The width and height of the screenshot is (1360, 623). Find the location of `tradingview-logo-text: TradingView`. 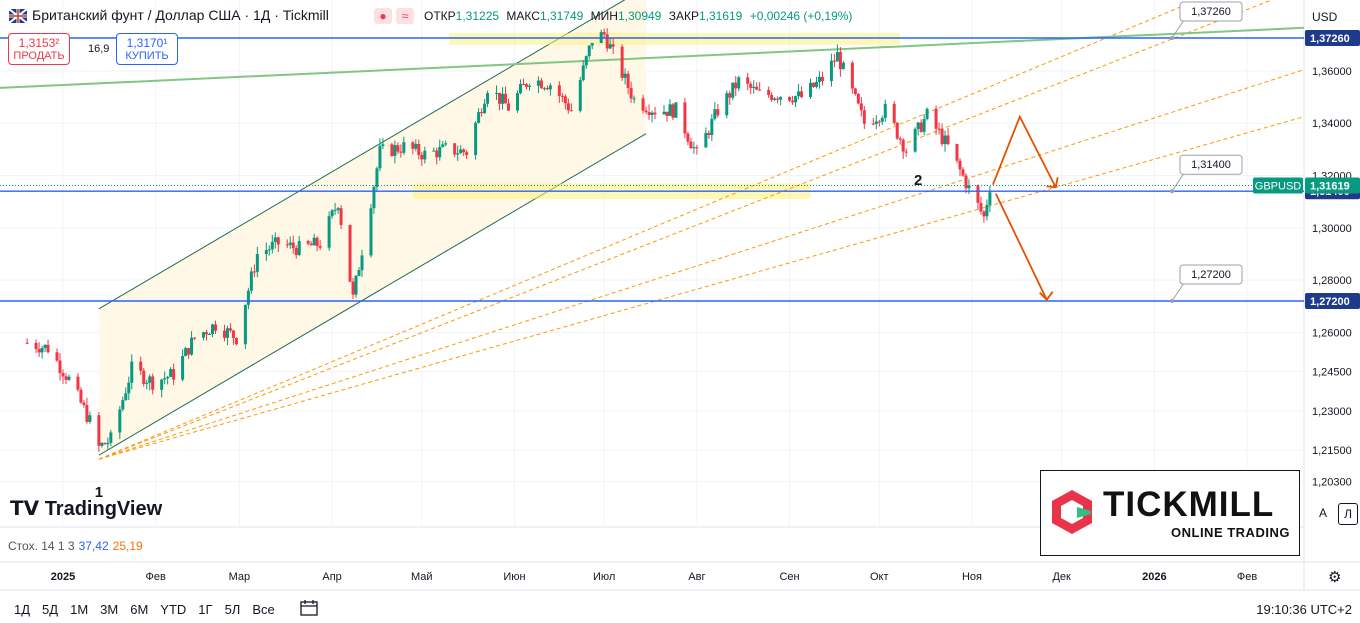

tradingview-logo-text: TradingView is located at coordinates (103, 509).